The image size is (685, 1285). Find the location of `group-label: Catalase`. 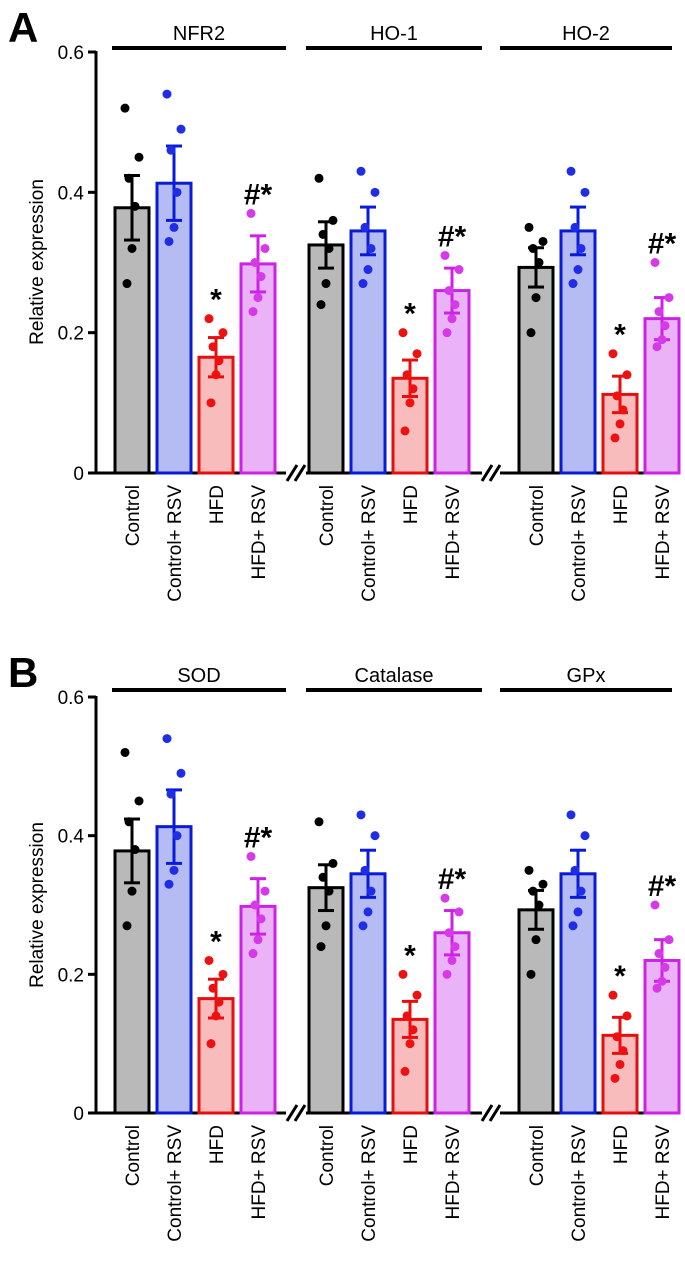

group-label: Catalase is located at coordinates (394, 676).